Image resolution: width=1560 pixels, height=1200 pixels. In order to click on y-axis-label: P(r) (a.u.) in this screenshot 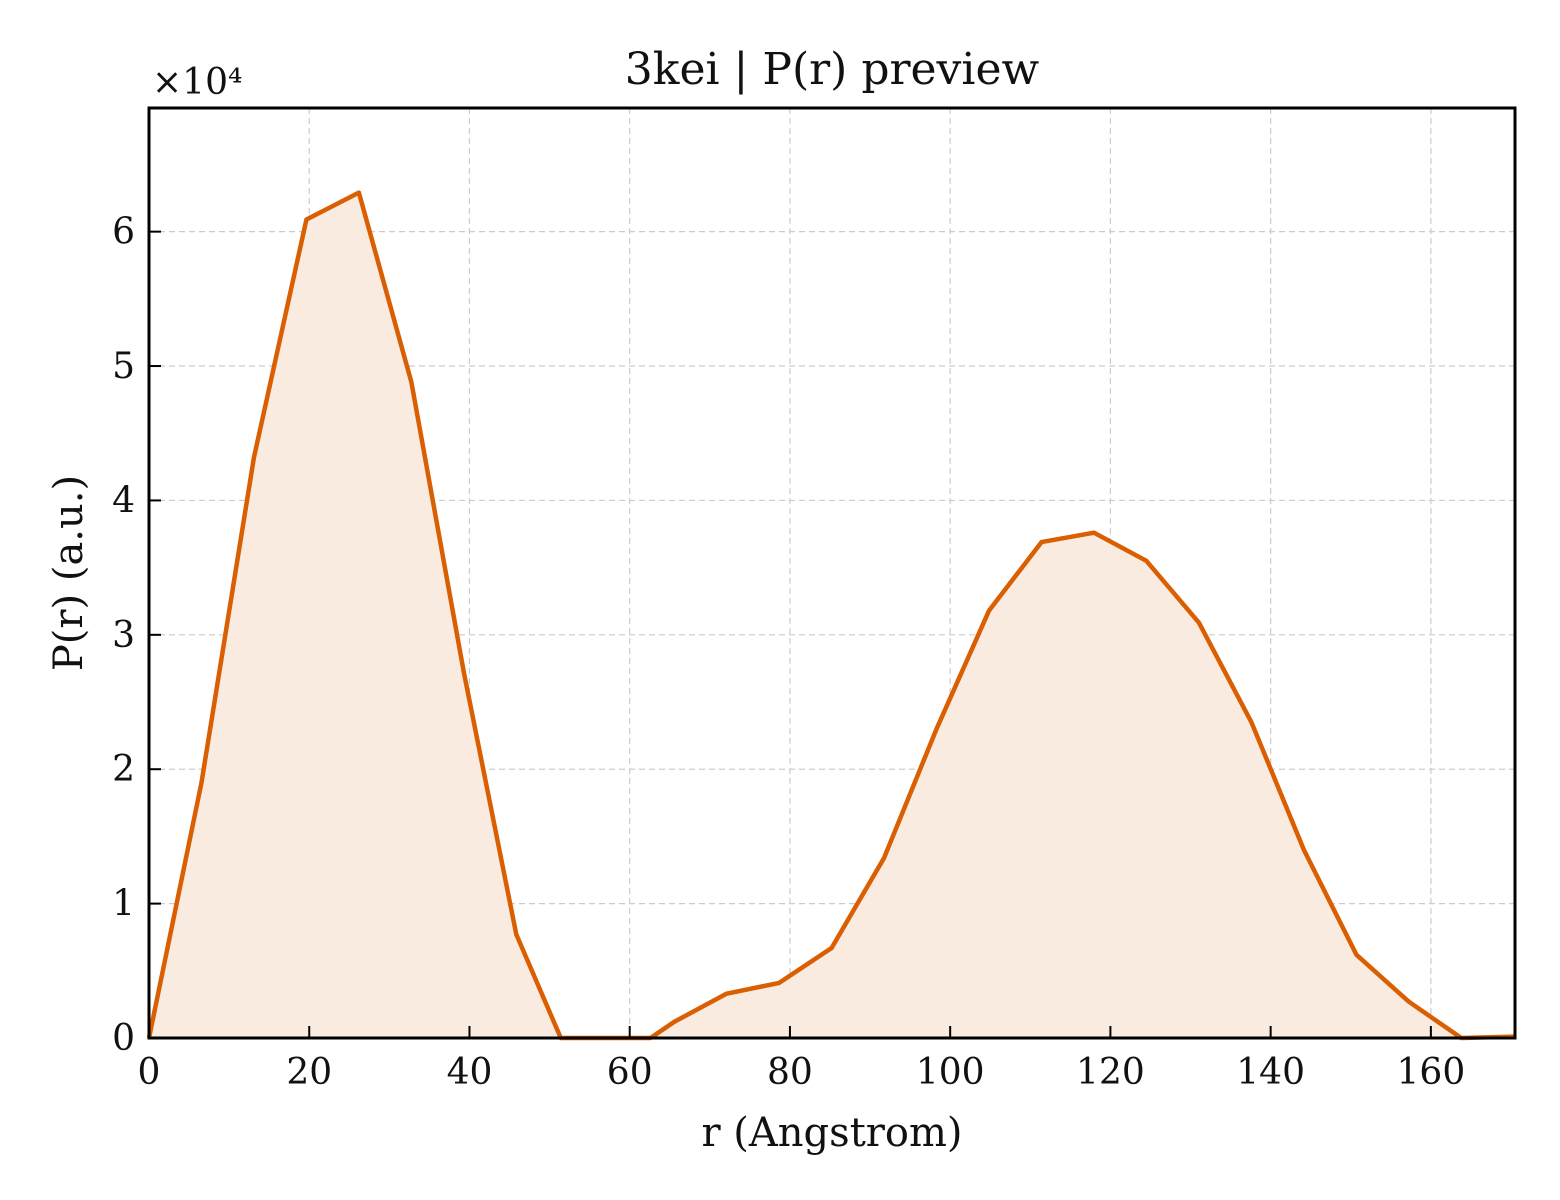, I will do `click(69, 573)`.